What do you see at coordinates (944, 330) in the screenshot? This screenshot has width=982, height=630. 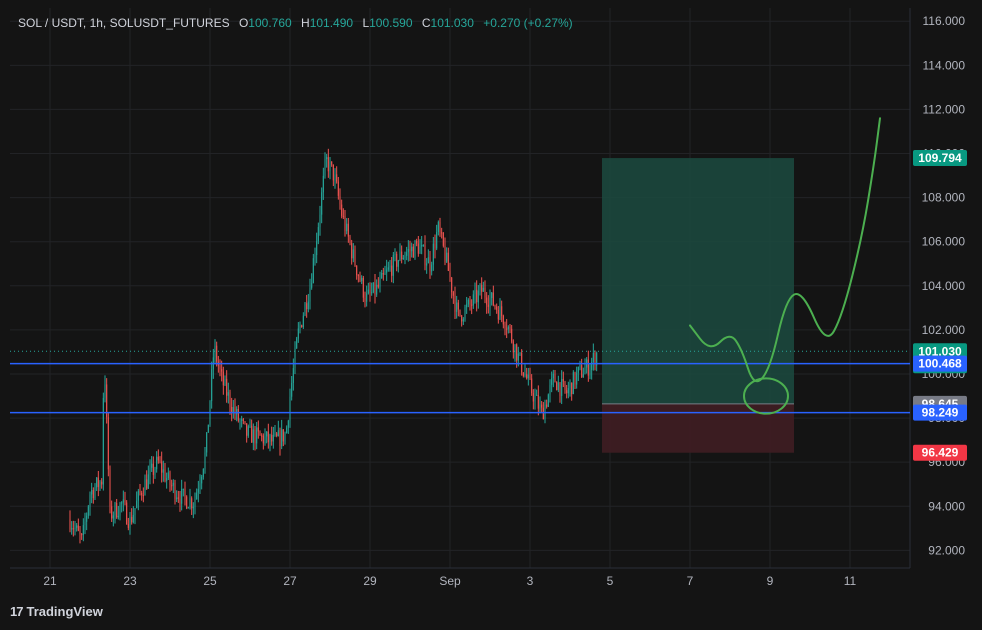 I see `y-tick-label: 102.000` at bounding box center [944, 330].